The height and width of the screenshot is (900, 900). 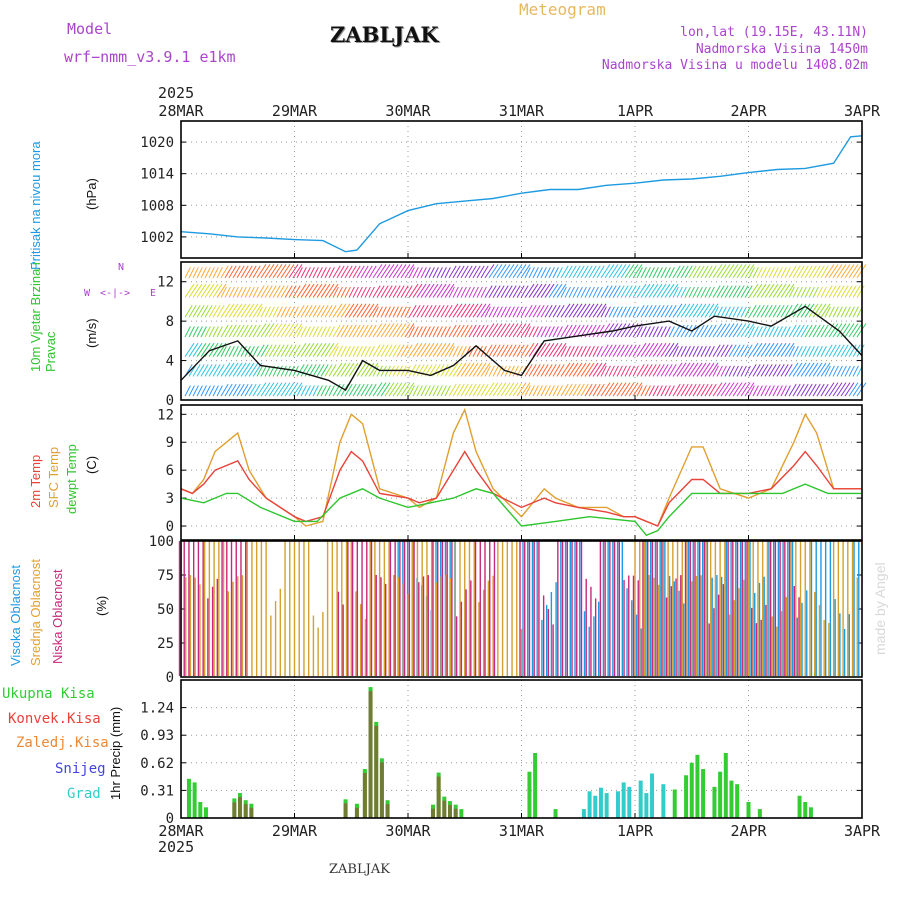 What do you see at coordinates (381, 790) in the screenshot?
I see `conv-precip-bar` at bounding box center [381, 790].